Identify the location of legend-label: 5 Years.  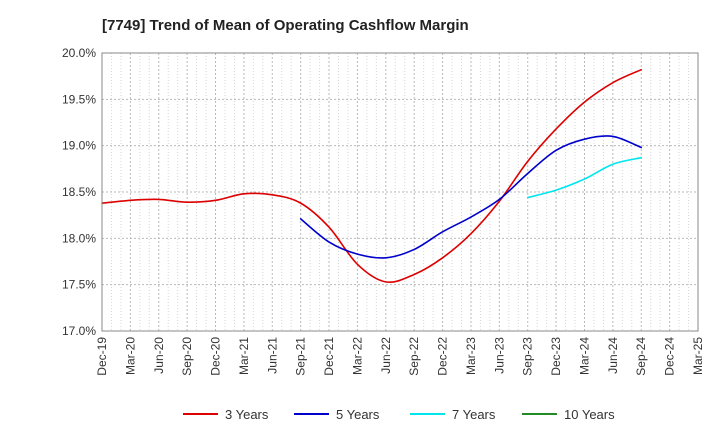
(358, 414).